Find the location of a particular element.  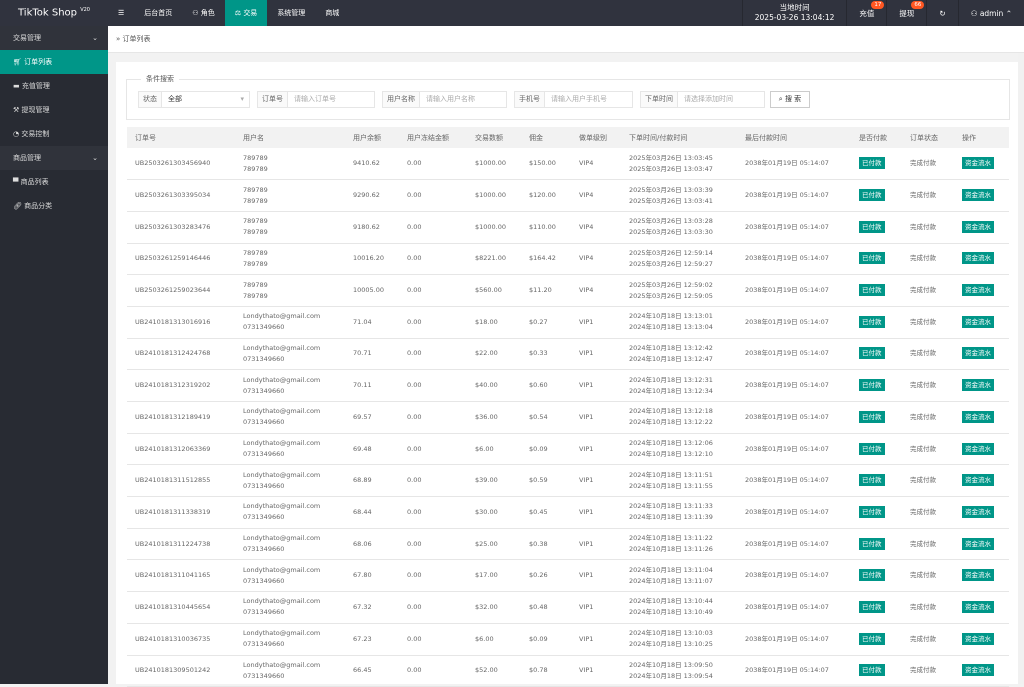

menu-toggle-button: ☰ is located at coordinates (121, 13).